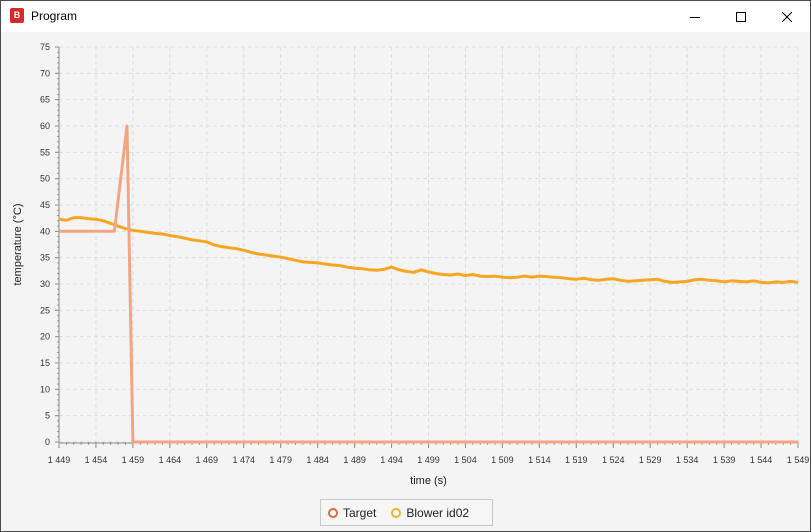 This screenshot has width=811, height=532. I want to click on y-tick-label: 30, so click(45, 284).